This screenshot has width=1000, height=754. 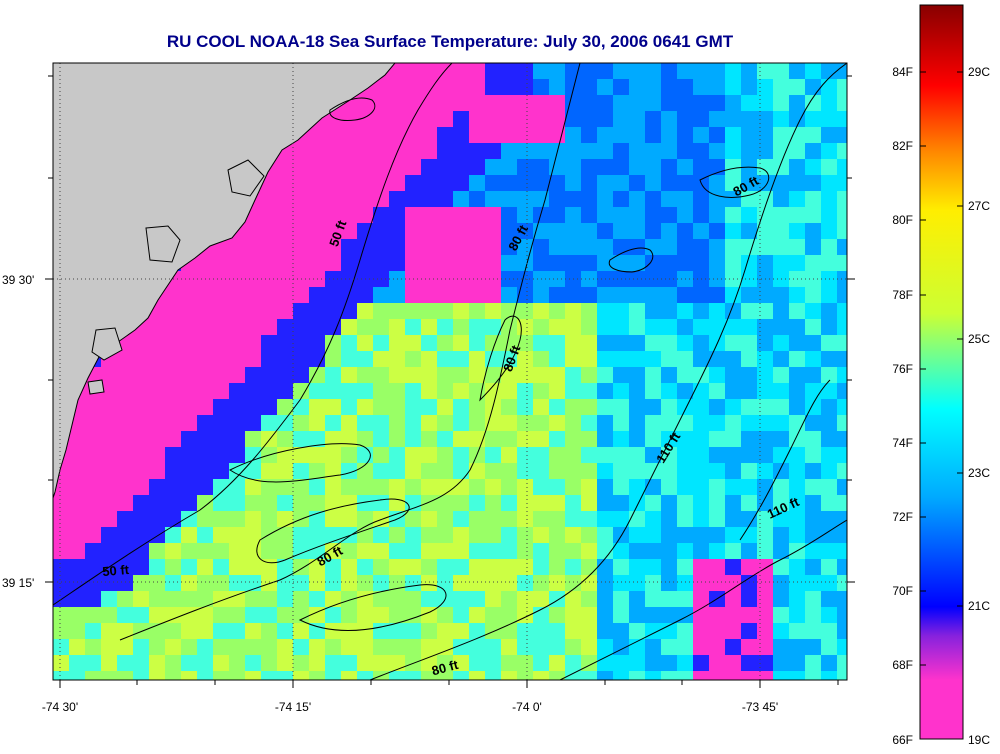 What do you see at coordinates (902, 220) in the screenshot?
I see `colorbar-f-label: 80F` at bounding box center [902, 220].